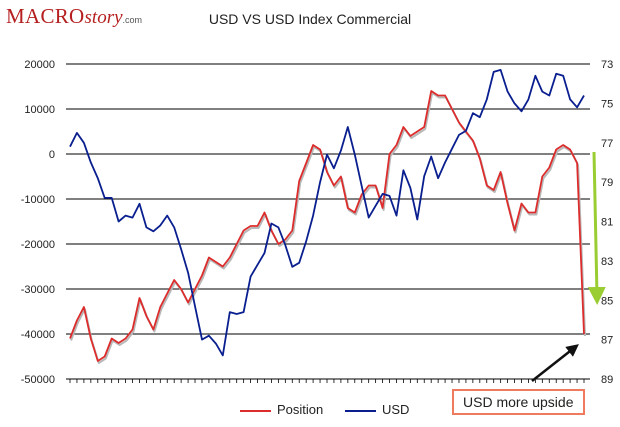 The width and height of the screenshot is (620, 427). What do you see at coordinates (39, 65) in the screenshot?
I see `left-tick-label-0: 20000` at bounding box center [39, 65].